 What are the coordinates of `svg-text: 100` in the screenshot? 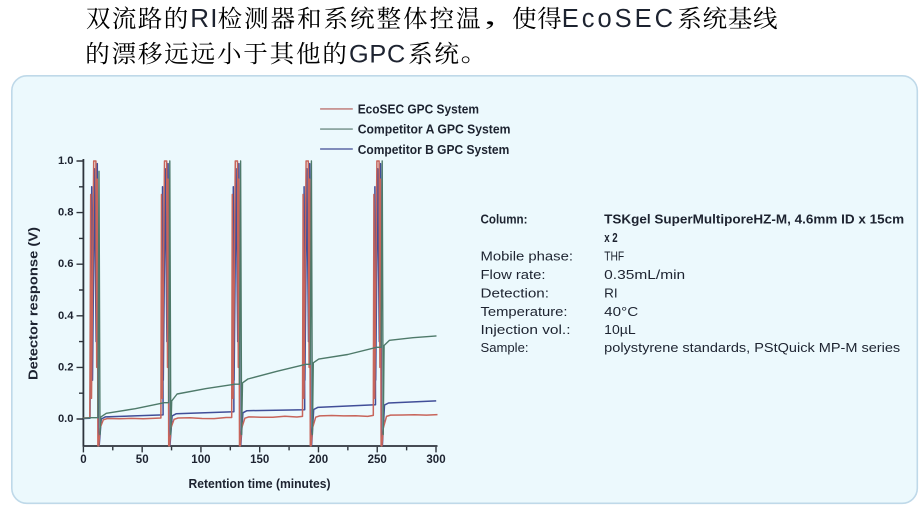 It's located at (200, 460).